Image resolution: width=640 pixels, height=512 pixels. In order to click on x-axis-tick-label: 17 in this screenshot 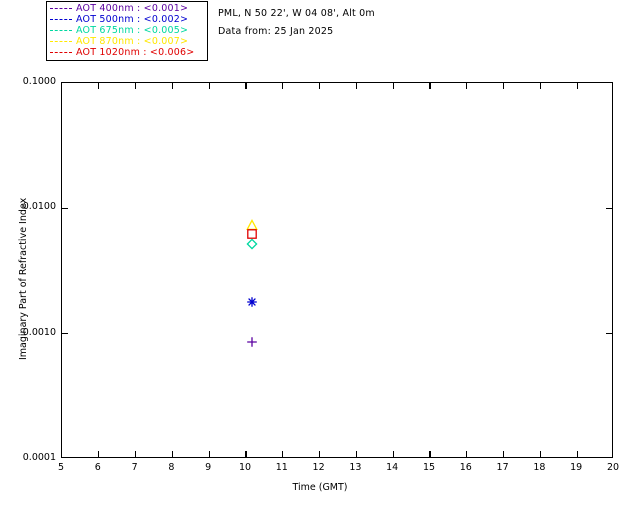, I will do `click(502, 467)`.